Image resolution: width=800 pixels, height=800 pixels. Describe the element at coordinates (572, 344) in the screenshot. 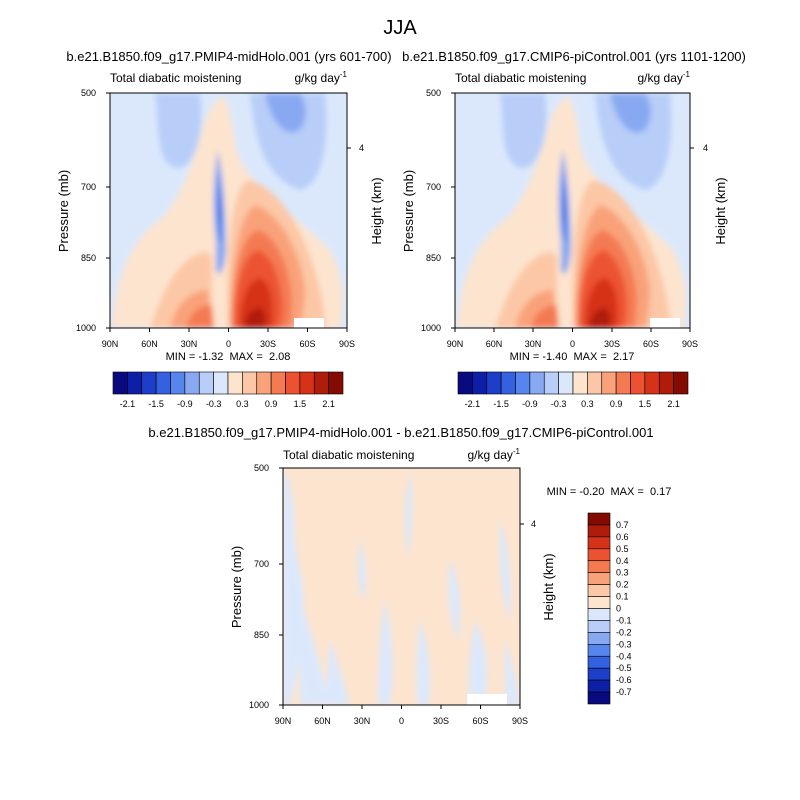

I see `svg-text: 0` at that location.